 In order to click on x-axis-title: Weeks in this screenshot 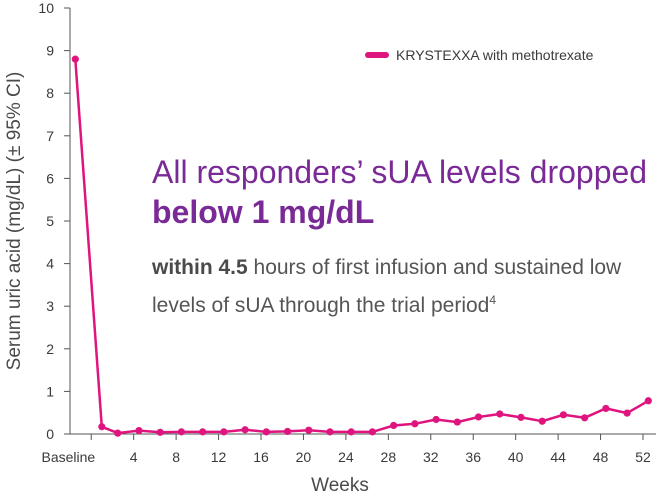, I will do `click(340, 485)`.